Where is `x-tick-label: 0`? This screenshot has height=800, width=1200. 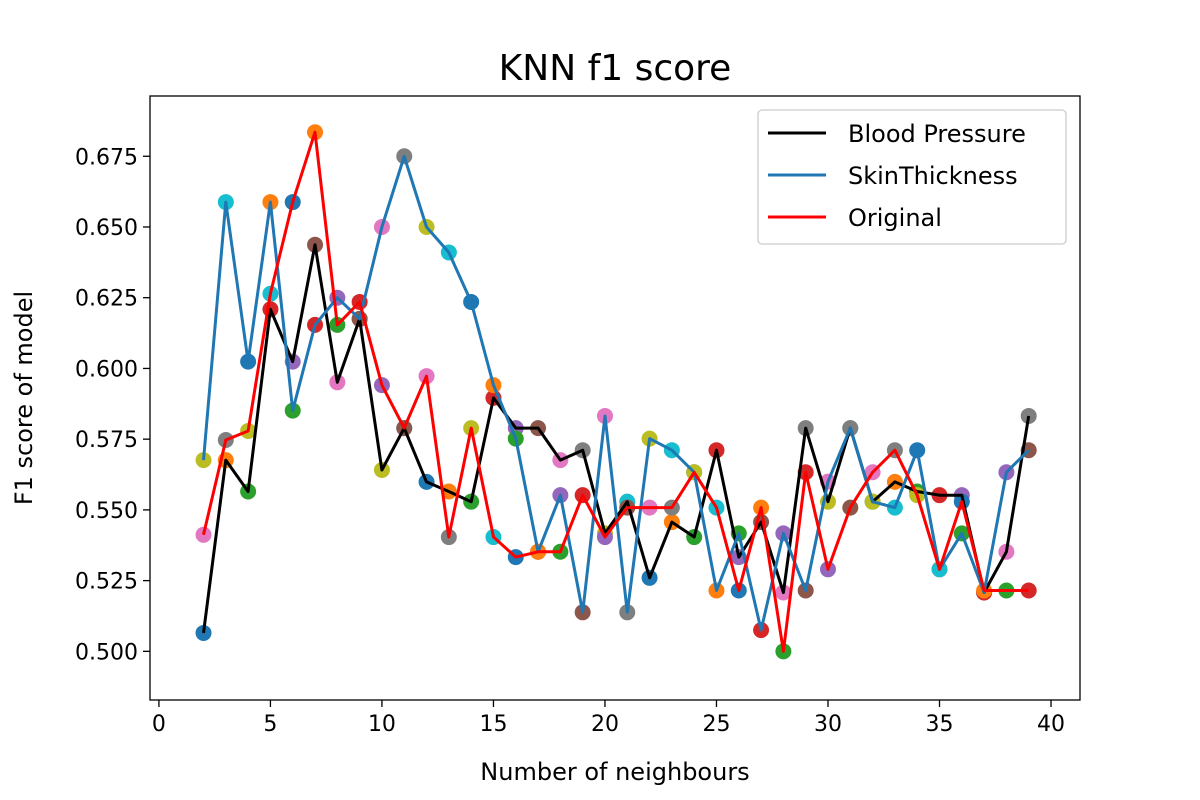 x-tick-label: 0 is located at coordinates (159, 724).